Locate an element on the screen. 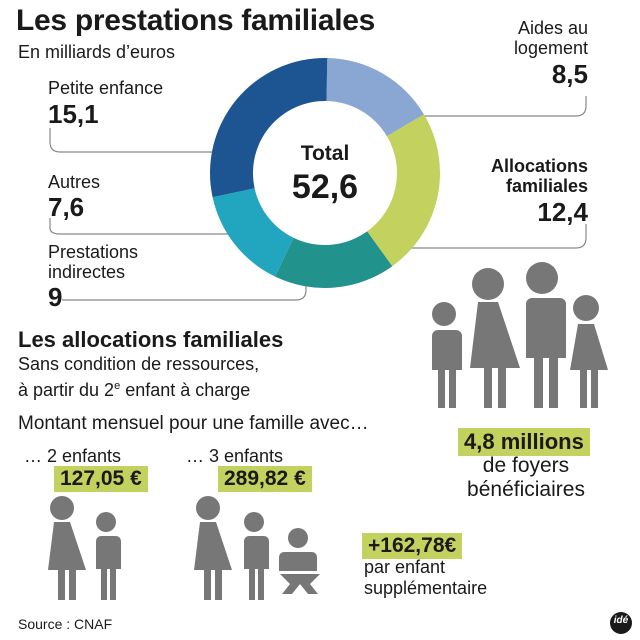  leader-petite-enfance is located at coordinates (134, 140).